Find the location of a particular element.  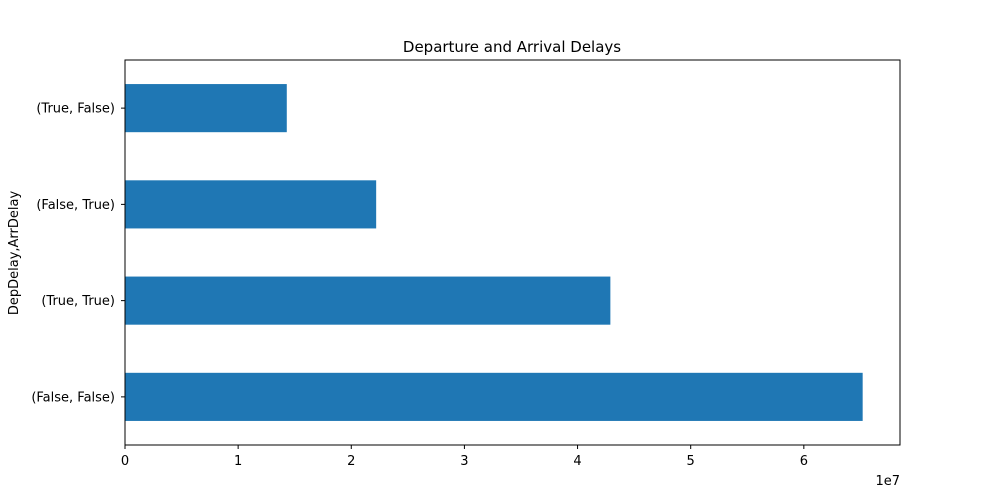

y-axis-label: DepDelay,ArrDelay is located at coordinates (14, 253).